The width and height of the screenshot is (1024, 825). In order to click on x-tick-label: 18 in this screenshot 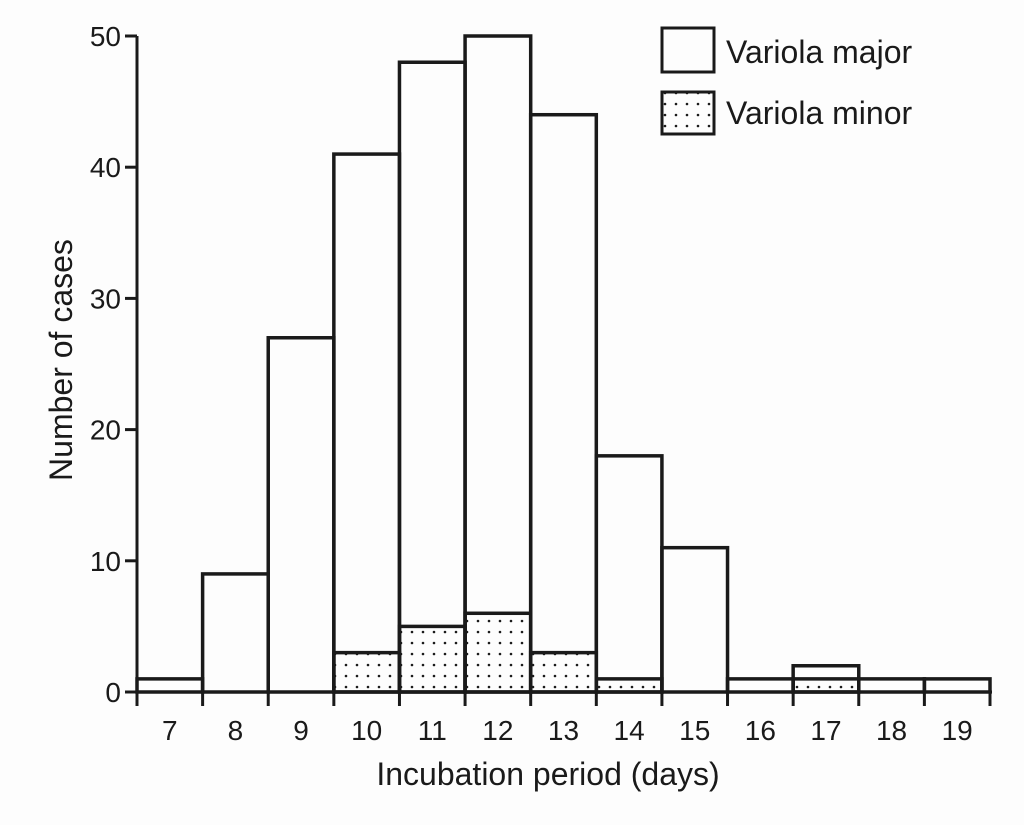, I will do `click(891, 730)`.